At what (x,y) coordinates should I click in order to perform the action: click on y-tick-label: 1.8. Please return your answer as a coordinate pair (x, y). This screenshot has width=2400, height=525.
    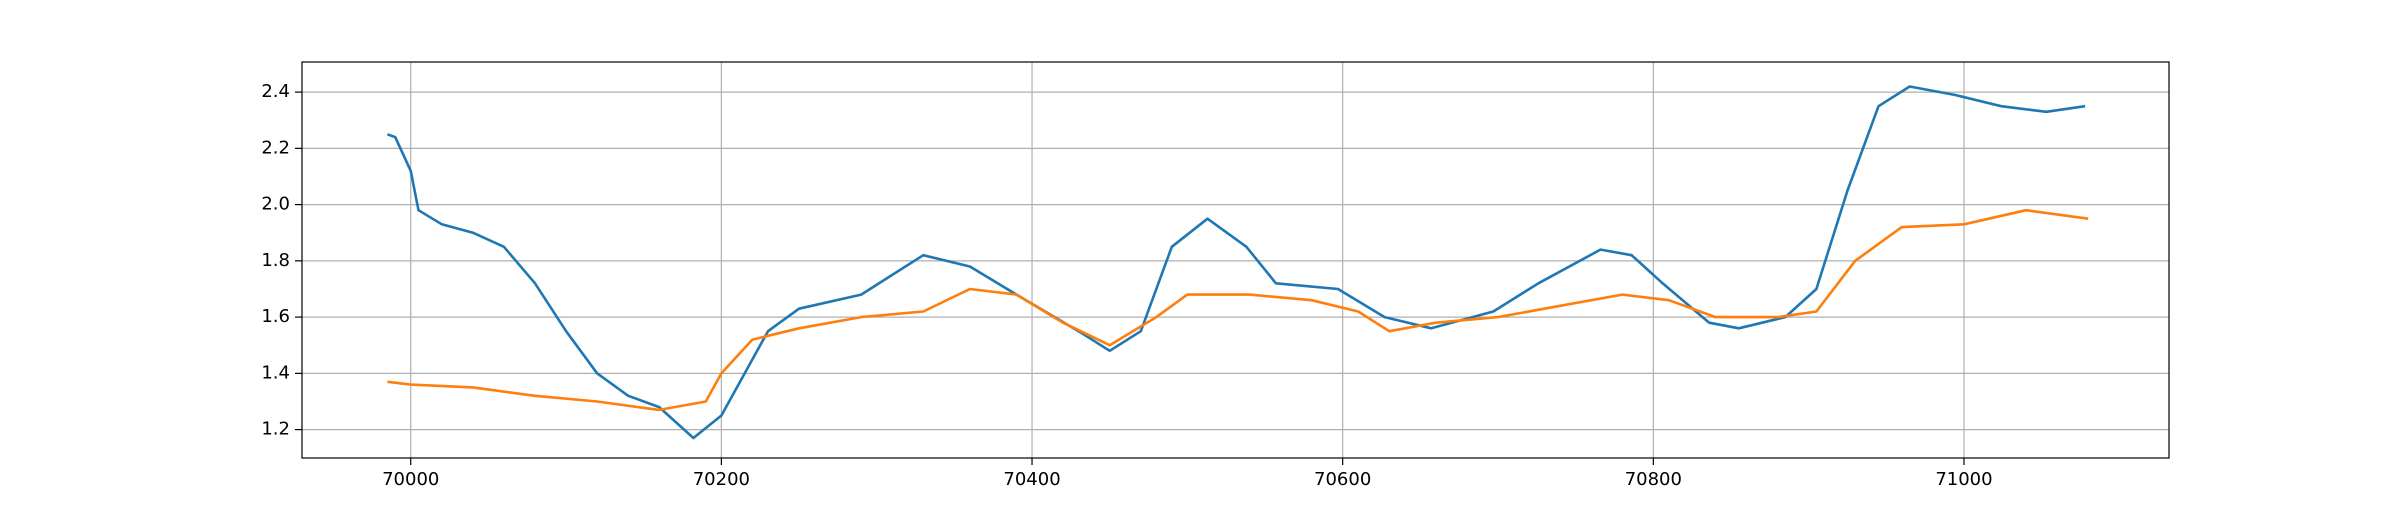
    Looking at the image, I should click on (275, 260).